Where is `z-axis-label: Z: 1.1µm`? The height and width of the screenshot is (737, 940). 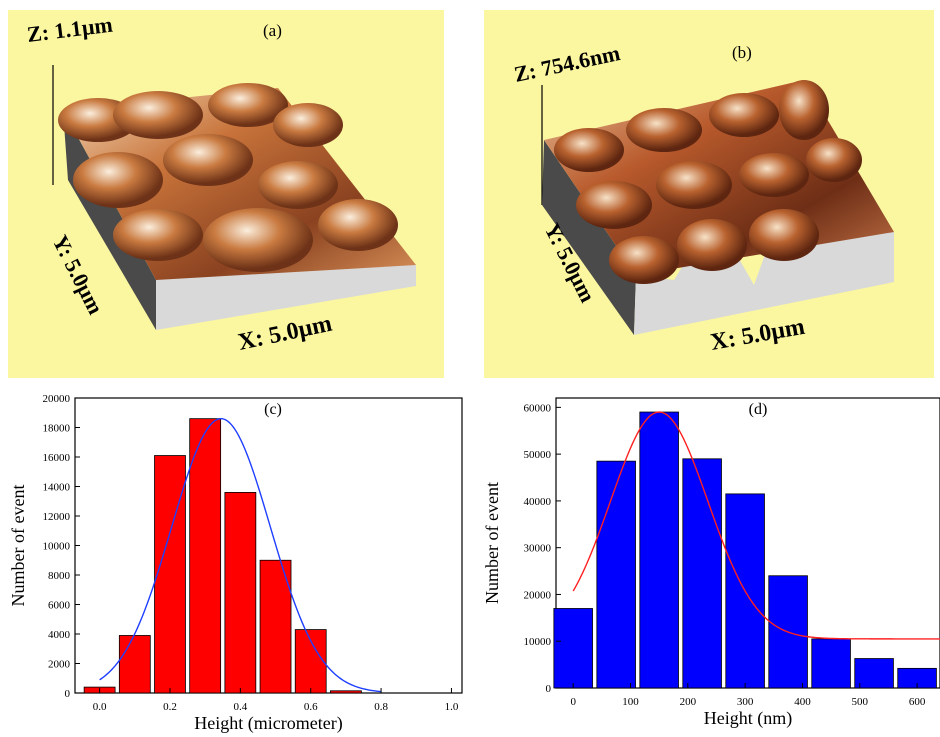
z-axis-label: Z: 1.1µm is located at coordinates (70, 29).